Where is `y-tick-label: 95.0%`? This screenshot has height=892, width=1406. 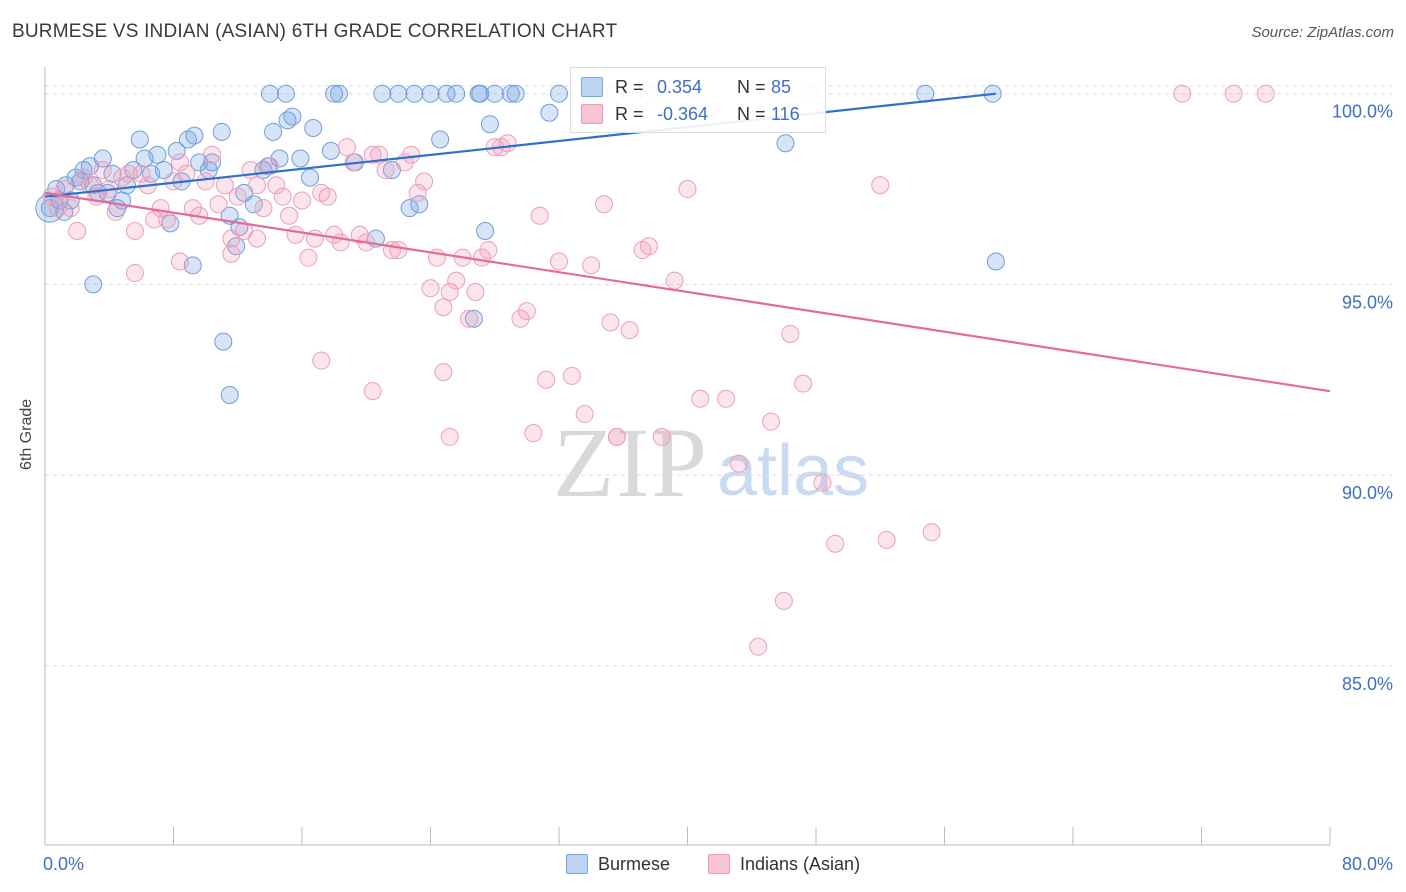 y-tick-label: 95.0% is located at coordinates (1367, 302).